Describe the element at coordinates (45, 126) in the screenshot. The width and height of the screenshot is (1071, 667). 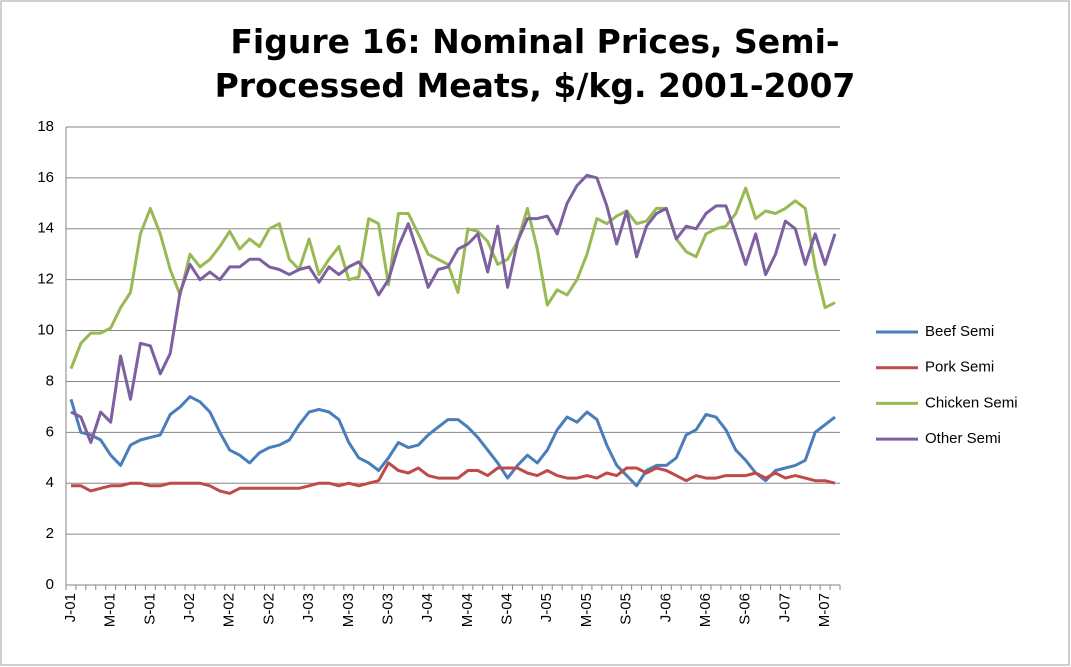
I see `y-tick-label: 18` at that location.